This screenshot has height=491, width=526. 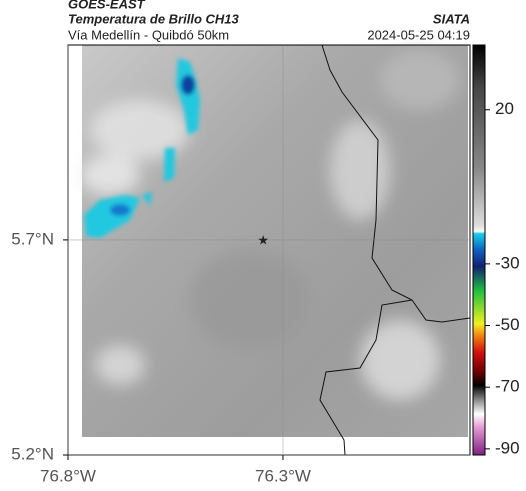 I want to click on datetime: 2024-05-25 04:19, so click(x=418, y=34).